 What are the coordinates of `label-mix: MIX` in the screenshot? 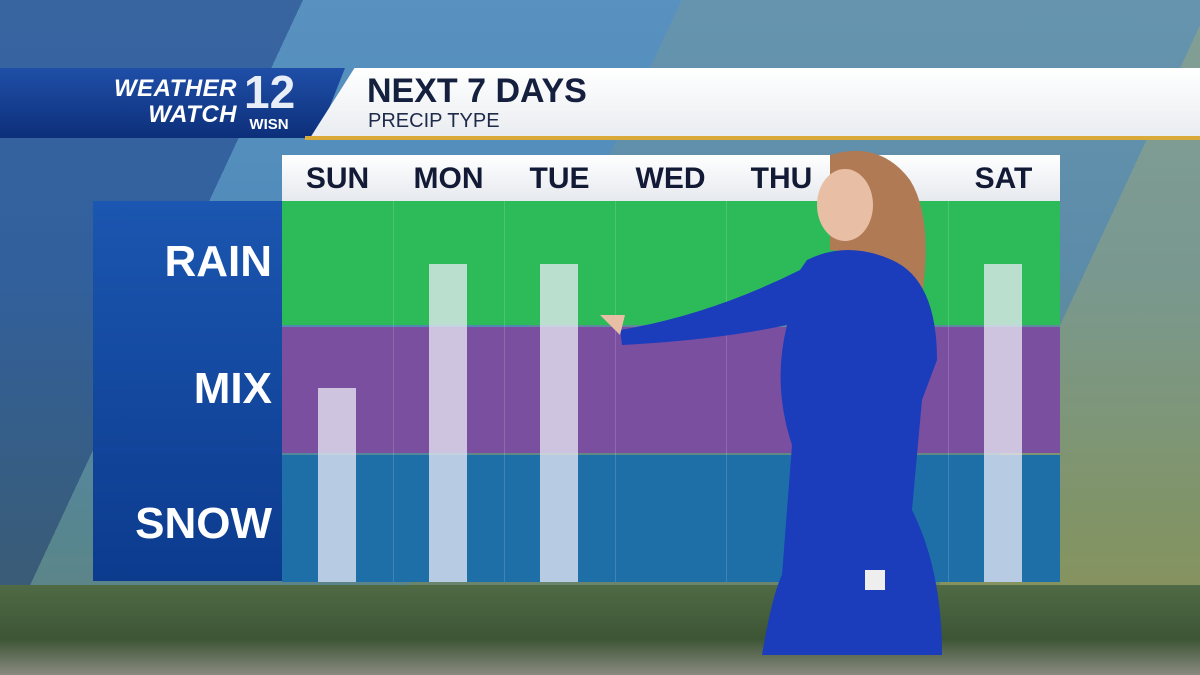 It's located at (232, 388).